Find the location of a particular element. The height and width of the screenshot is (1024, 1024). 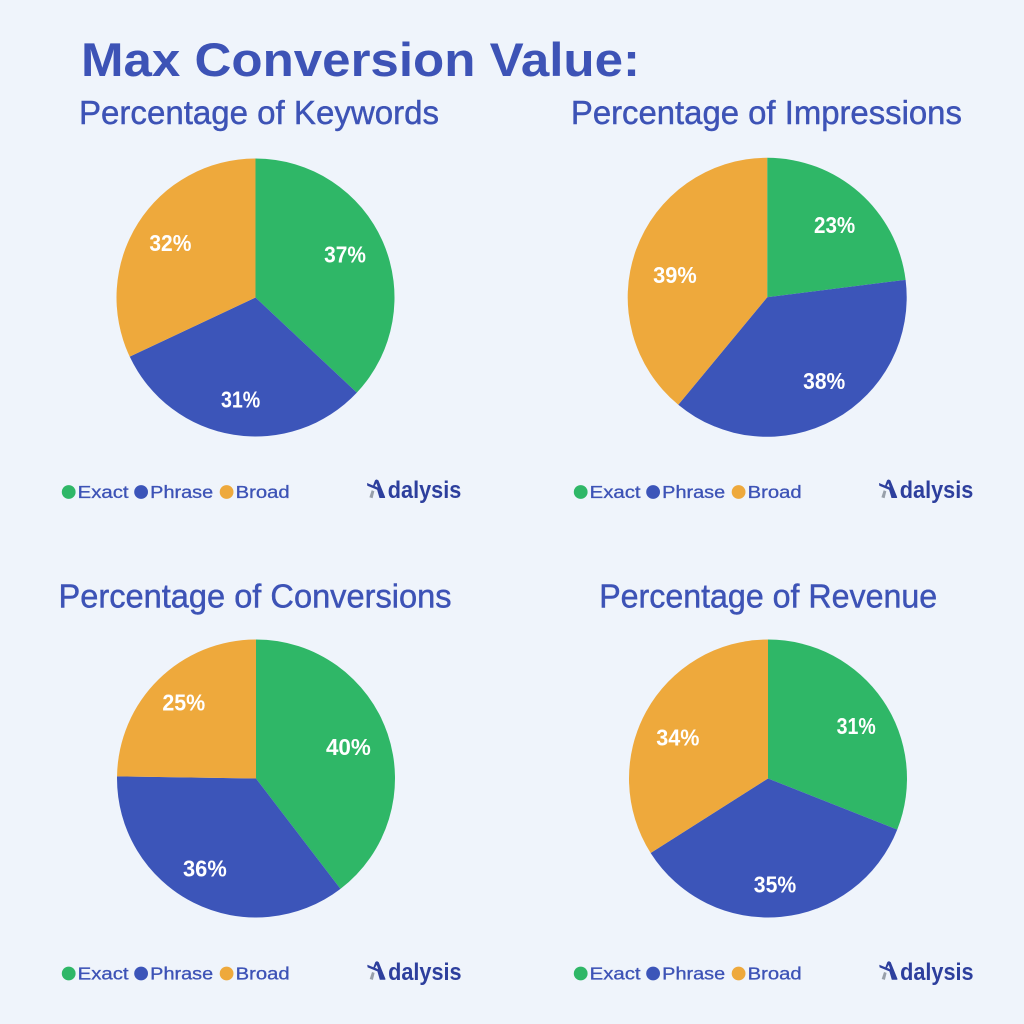

svg-text: 40% is located at coordinates (348, 747).